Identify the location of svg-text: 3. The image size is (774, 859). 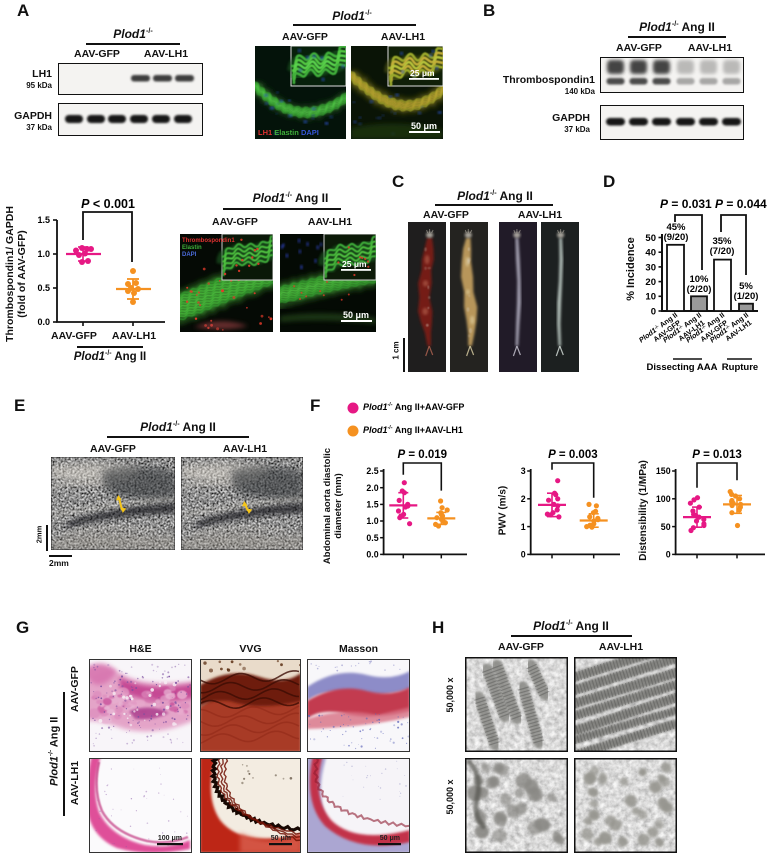
(523, 471).